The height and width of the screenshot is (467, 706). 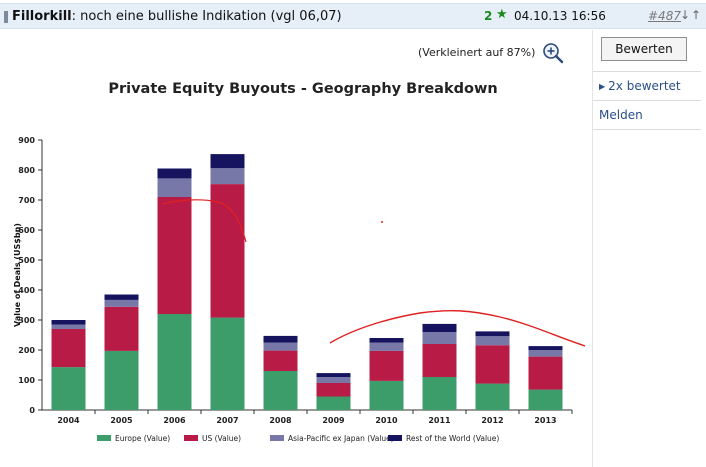 I want to click on post-author: Fillorkill, so click(x=42, y=16).